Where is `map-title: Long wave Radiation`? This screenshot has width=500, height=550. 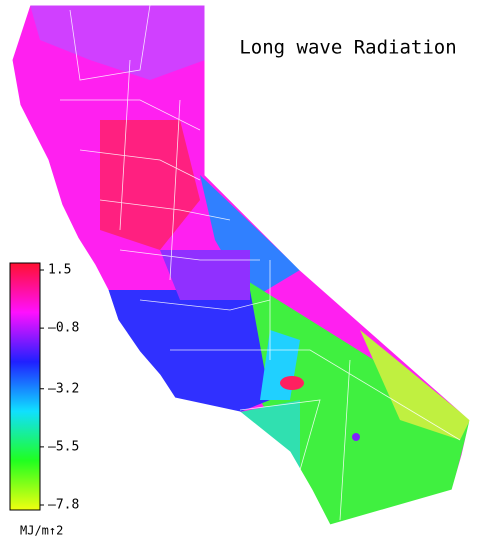
map-title: Long wave Radiation is located at coordinates (347, 48).